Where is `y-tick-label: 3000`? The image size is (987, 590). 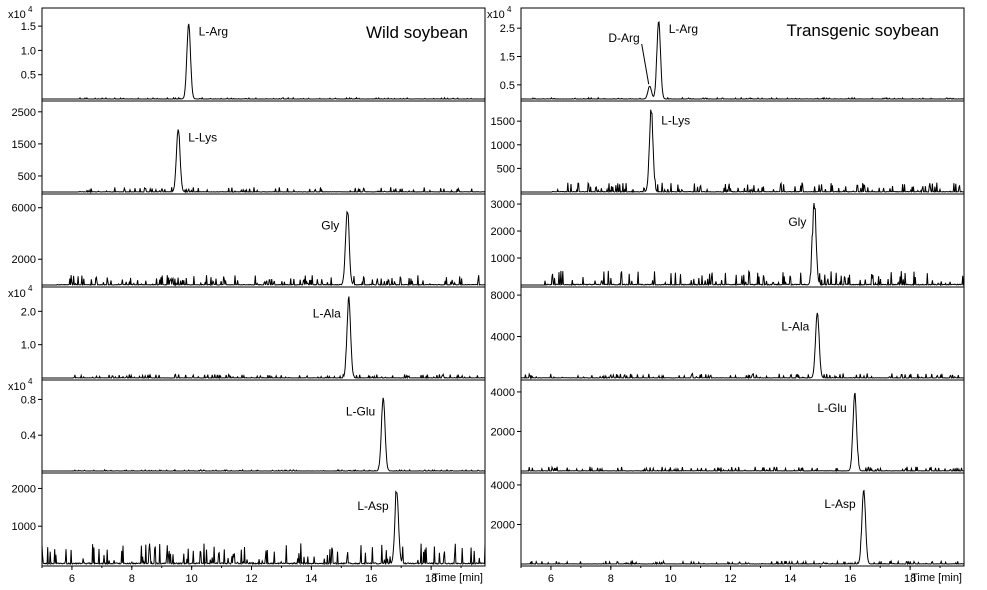
y-tick-label: 3000 is located at coordinates (503, 205).